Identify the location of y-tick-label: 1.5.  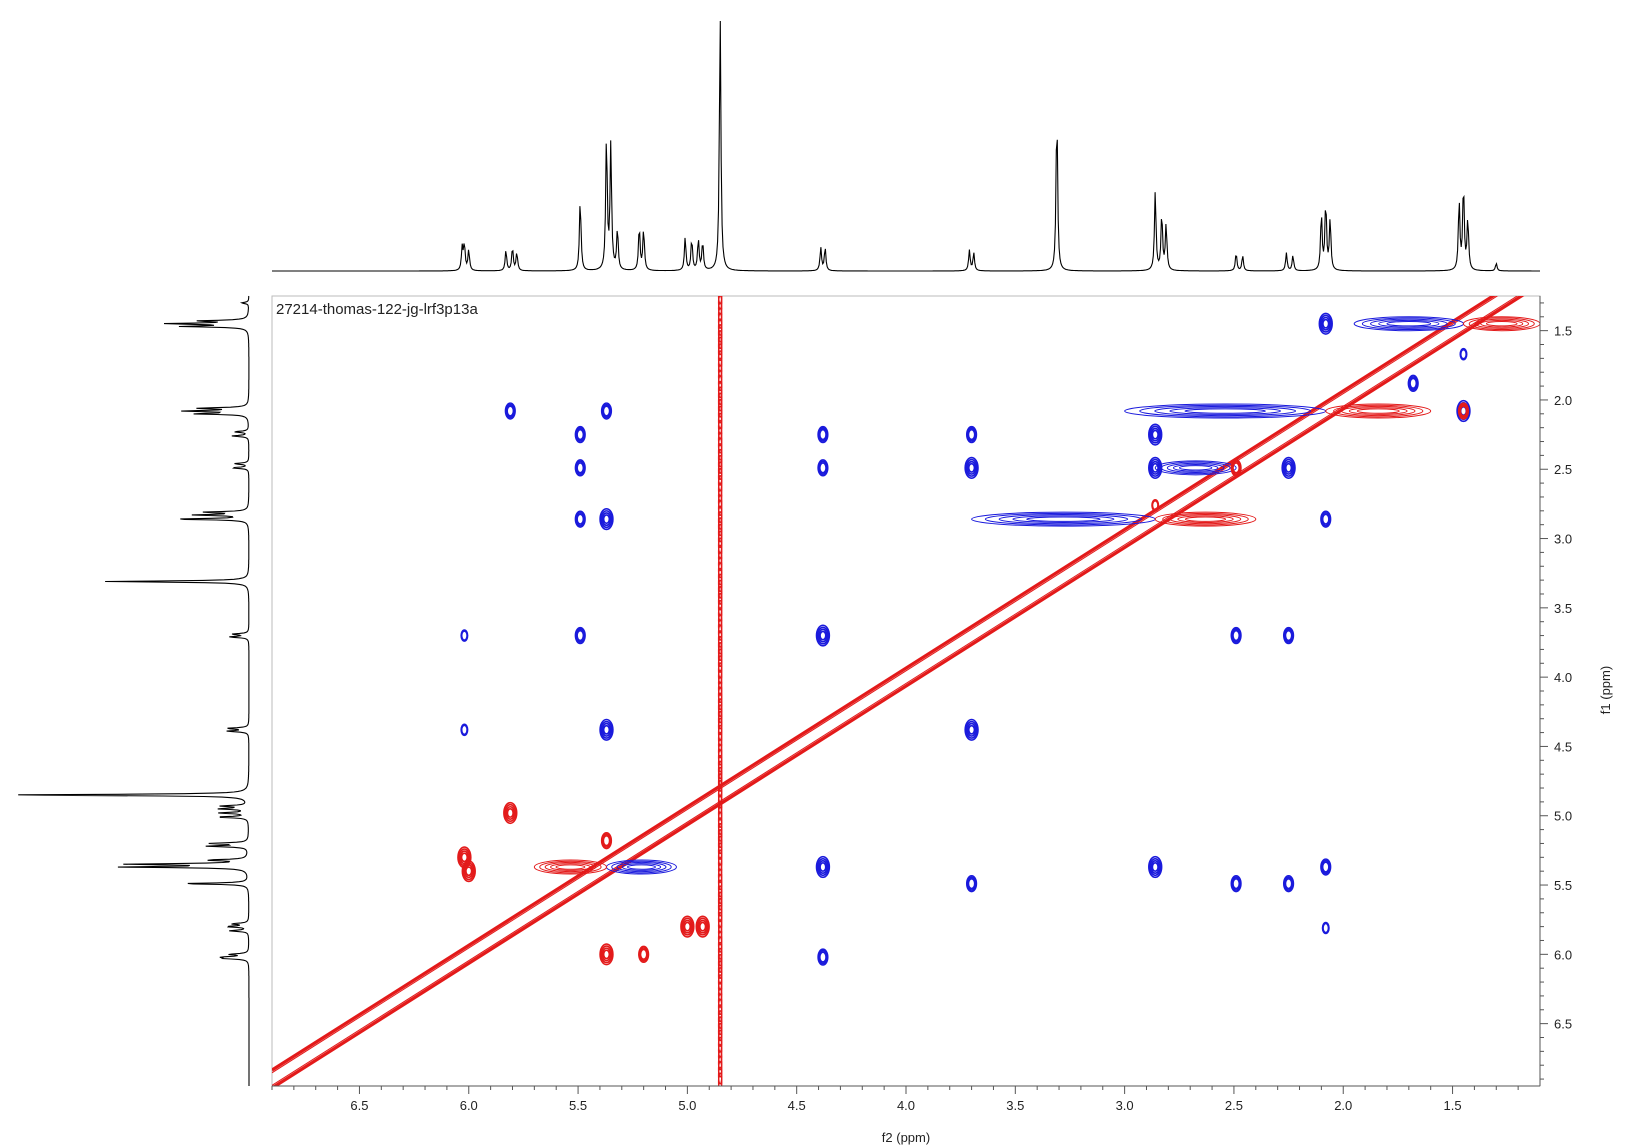
(1563, 331).